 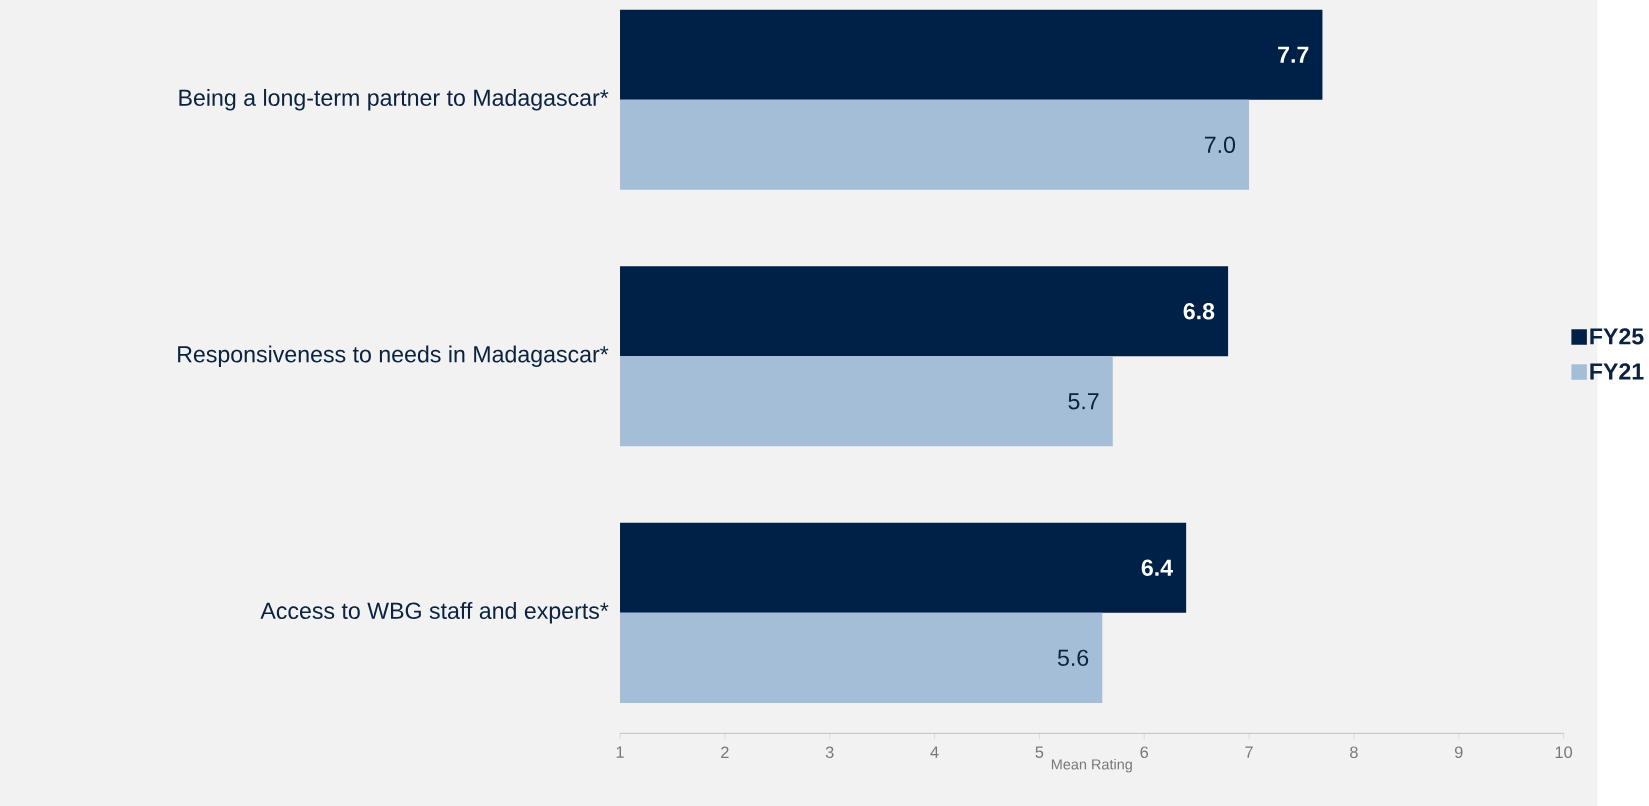 What do you see at coordinates (1617, 336) in the screenshot?
I see `legend-label: FY25` at bounding box center [1617, 336].